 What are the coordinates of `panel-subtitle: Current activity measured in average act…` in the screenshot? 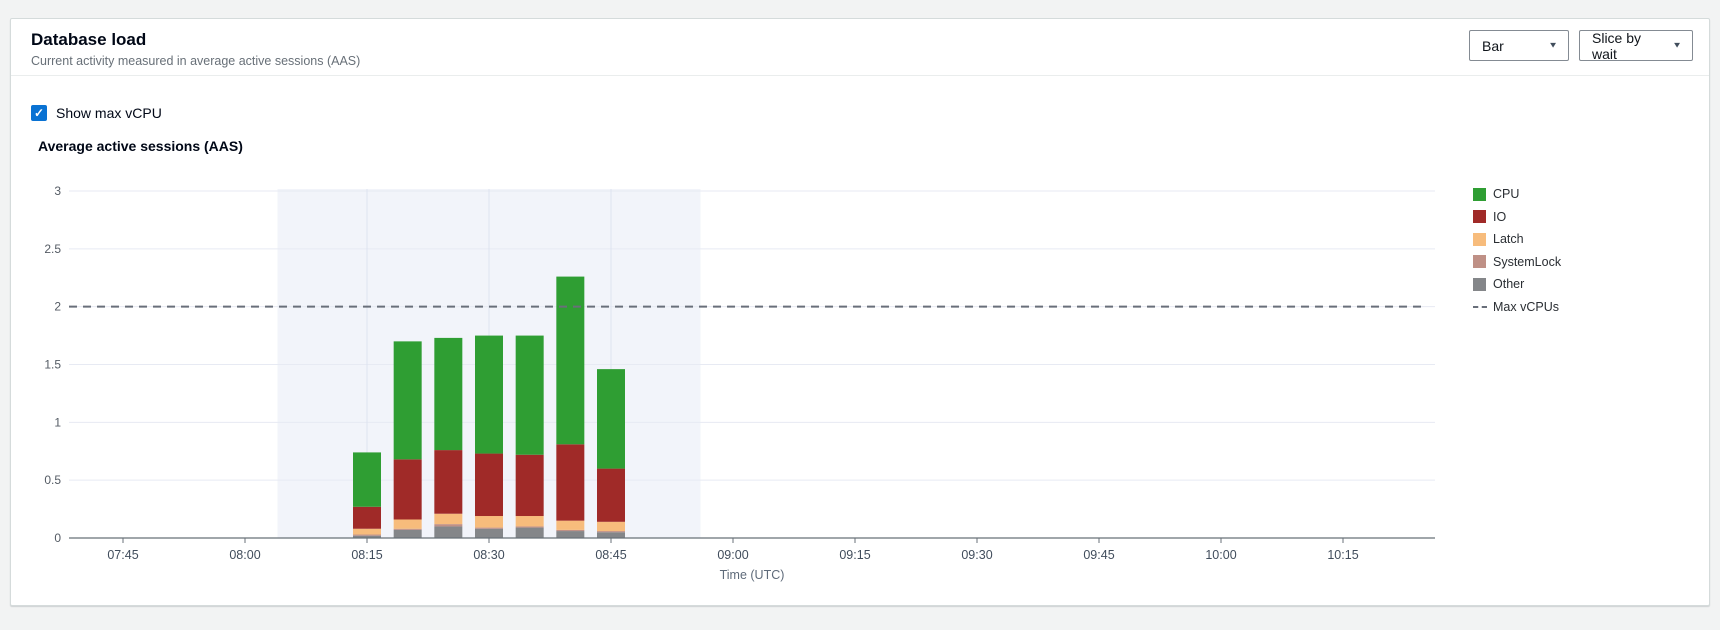 It's located at (196, 61).